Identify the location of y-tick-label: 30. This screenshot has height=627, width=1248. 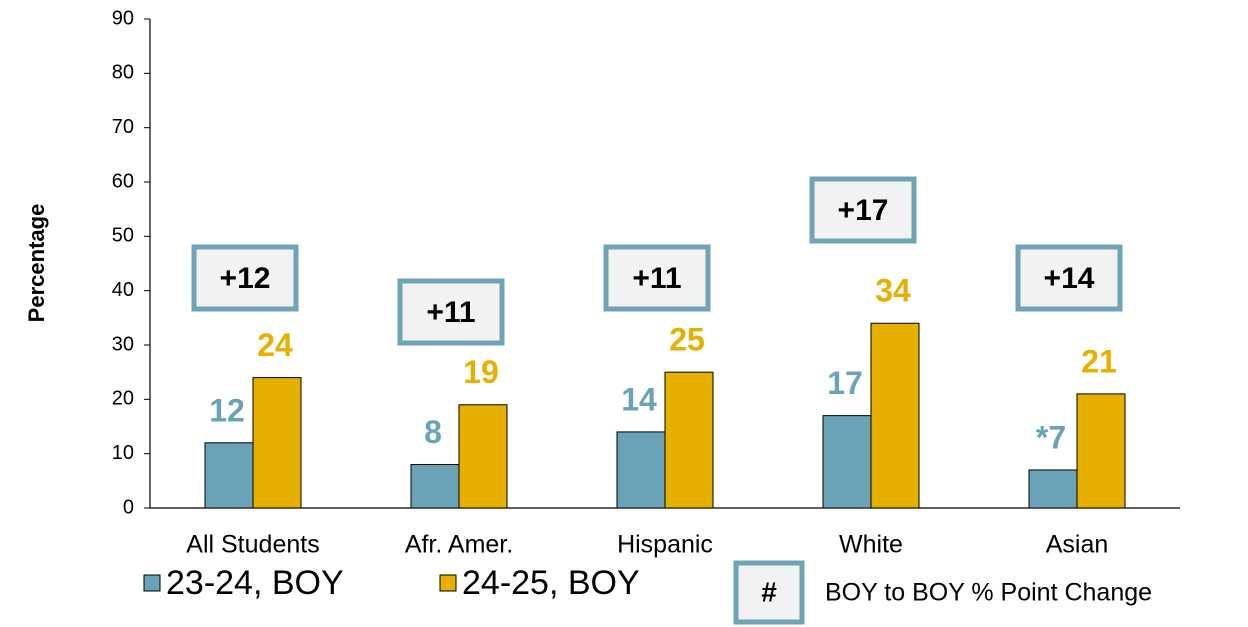
(123, 344).